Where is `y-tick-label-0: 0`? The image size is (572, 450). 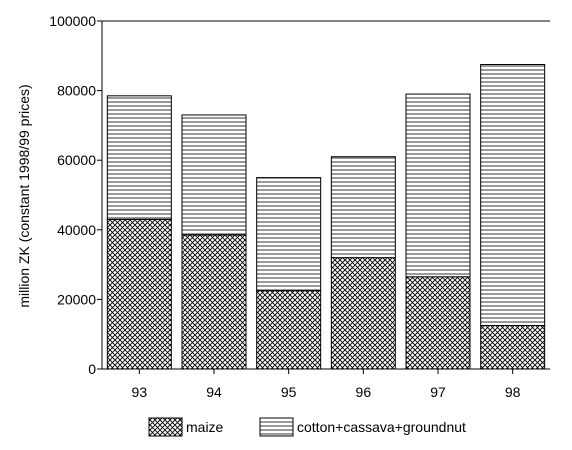
y-tick-label-0: 0 is located at coordinates (92, 369).